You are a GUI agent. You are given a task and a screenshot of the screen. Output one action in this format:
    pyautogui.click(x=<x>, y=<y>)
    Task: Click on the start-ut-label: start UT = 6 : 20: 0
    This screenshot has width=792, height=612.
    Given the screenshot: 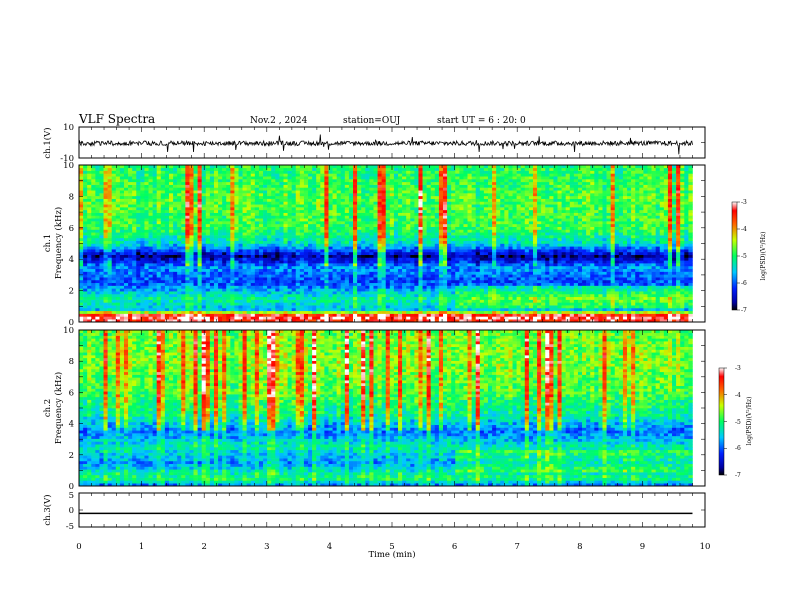 What is the action you would take?
    pyautogui.click(x=481, y=121)
    